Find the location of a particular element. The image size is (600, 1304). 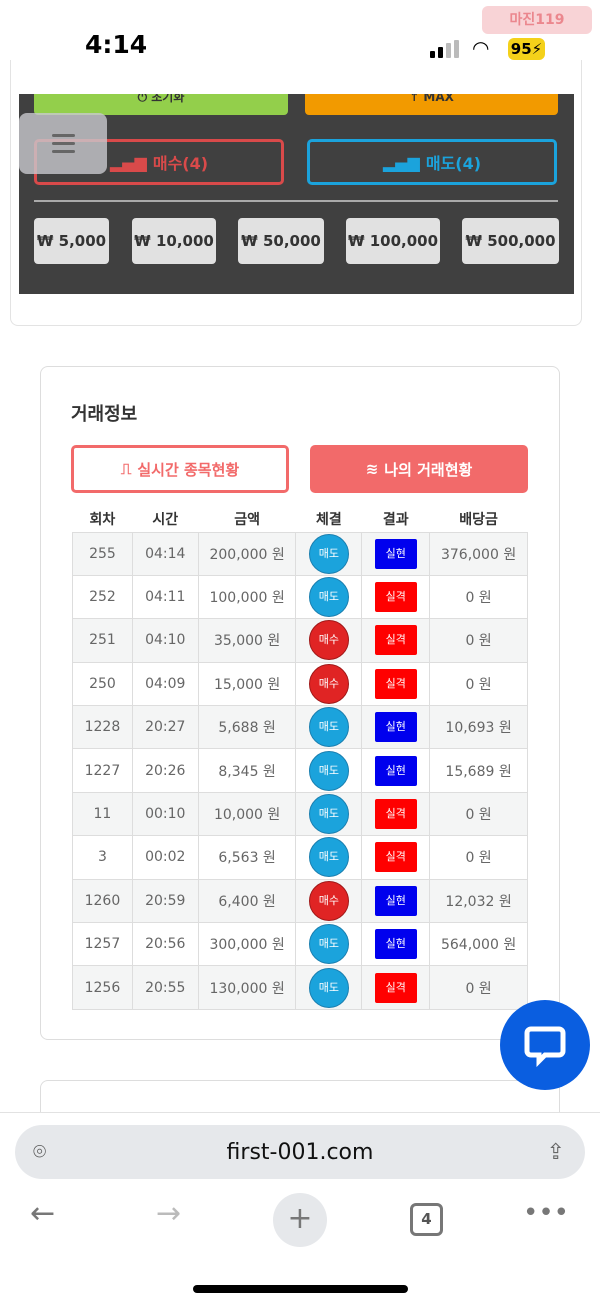

section-title: 거래정보 is located at coordinates (104, 414).